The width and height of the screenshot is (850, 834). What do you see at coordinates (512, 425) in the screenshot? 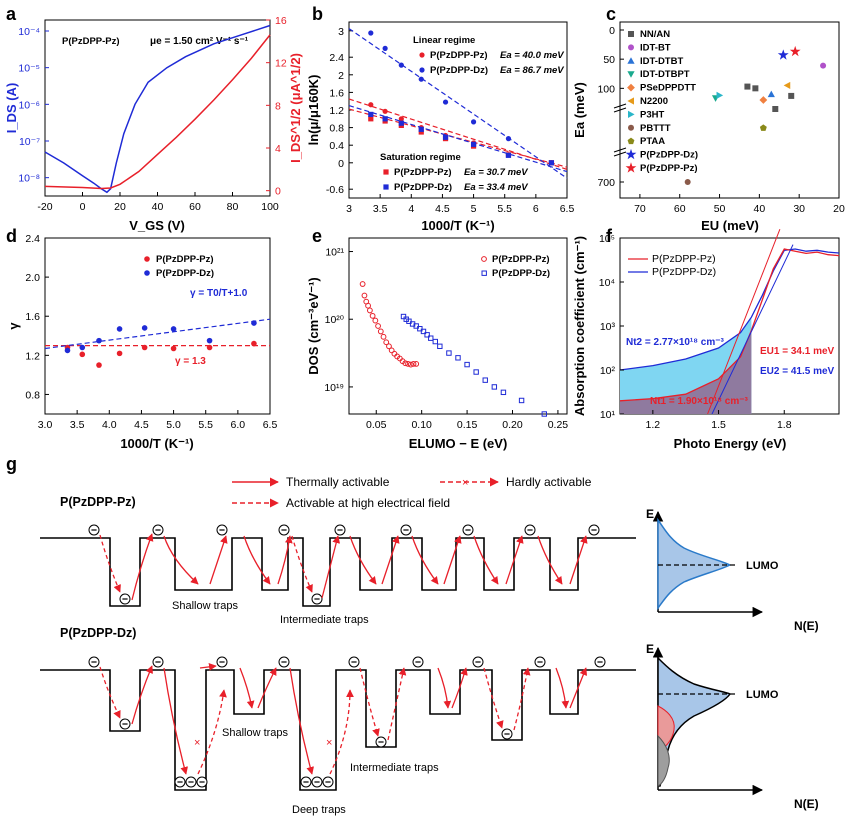
I see `panel-e-x-tick-label: 0.20` at bounding box center [512, 425].